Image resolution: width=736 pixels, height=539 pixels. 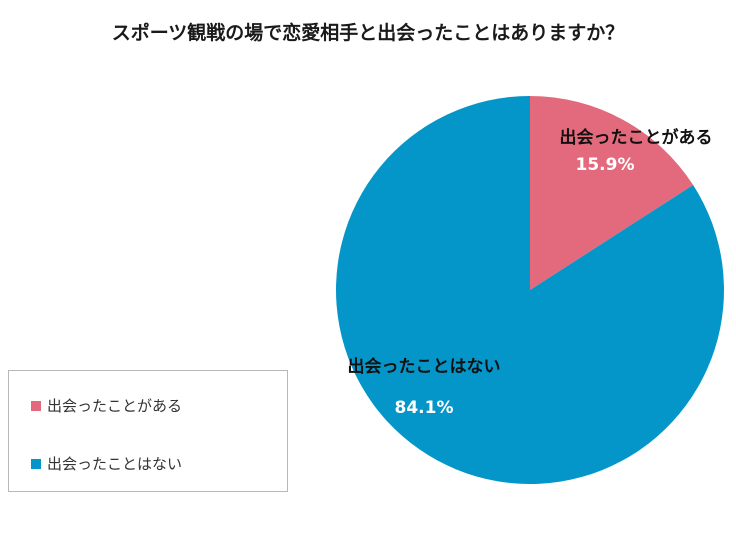 What do you see at coordinates (115, 406) in the screenshot?
I see `legend-label-met: 出会ったことがある` at bounding box center [115, 406].